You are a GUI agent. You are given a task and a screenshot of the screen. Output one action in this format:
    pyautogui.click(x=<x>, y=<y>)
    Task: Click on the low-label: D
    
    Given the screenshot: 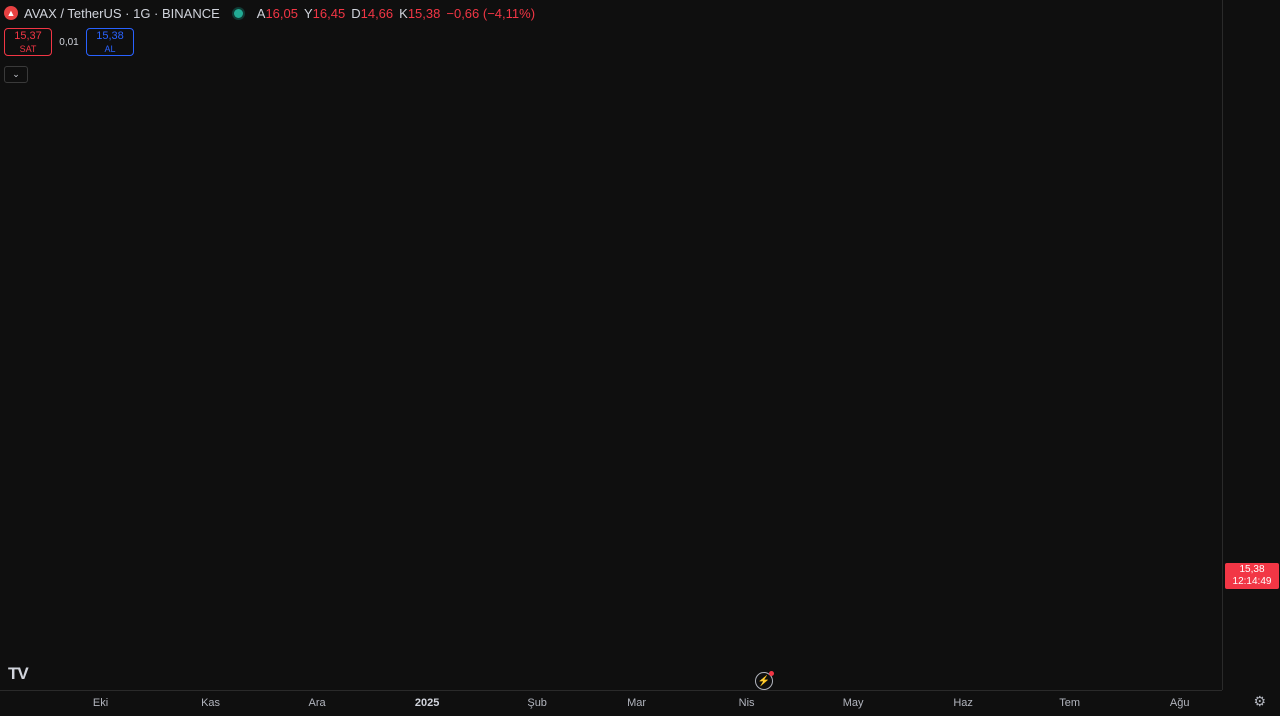 What is the action you would take?
    pyautogui.click(x=356, y=13)
    